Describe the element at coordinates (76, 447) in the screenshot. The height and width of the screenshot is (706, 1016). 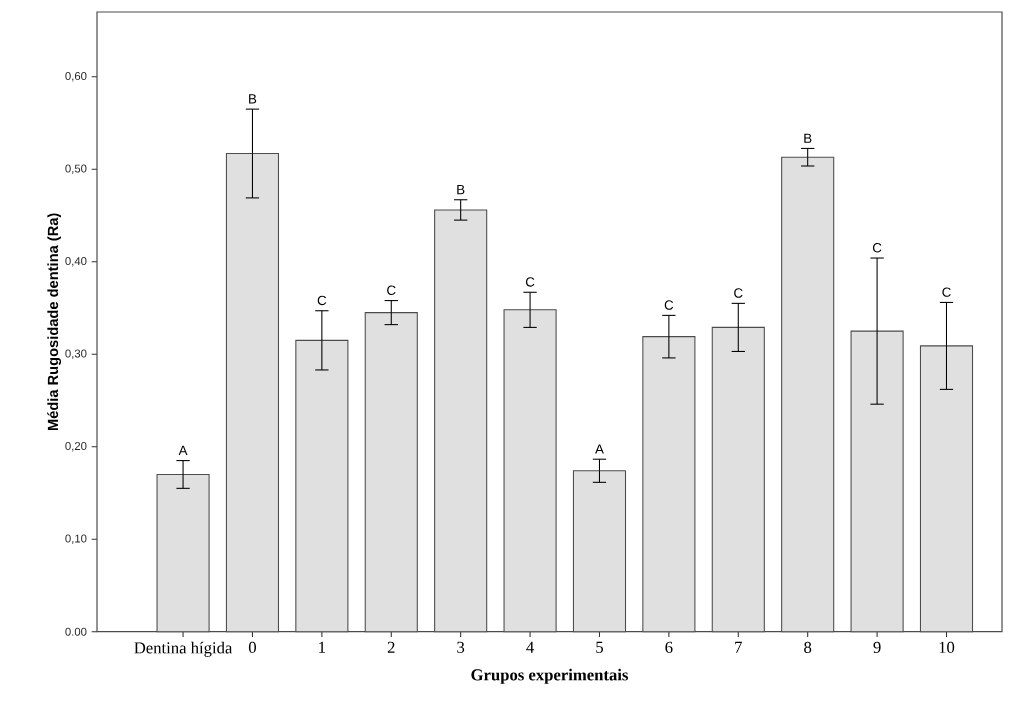
I see `y-tick-label: 0,20` at that location.